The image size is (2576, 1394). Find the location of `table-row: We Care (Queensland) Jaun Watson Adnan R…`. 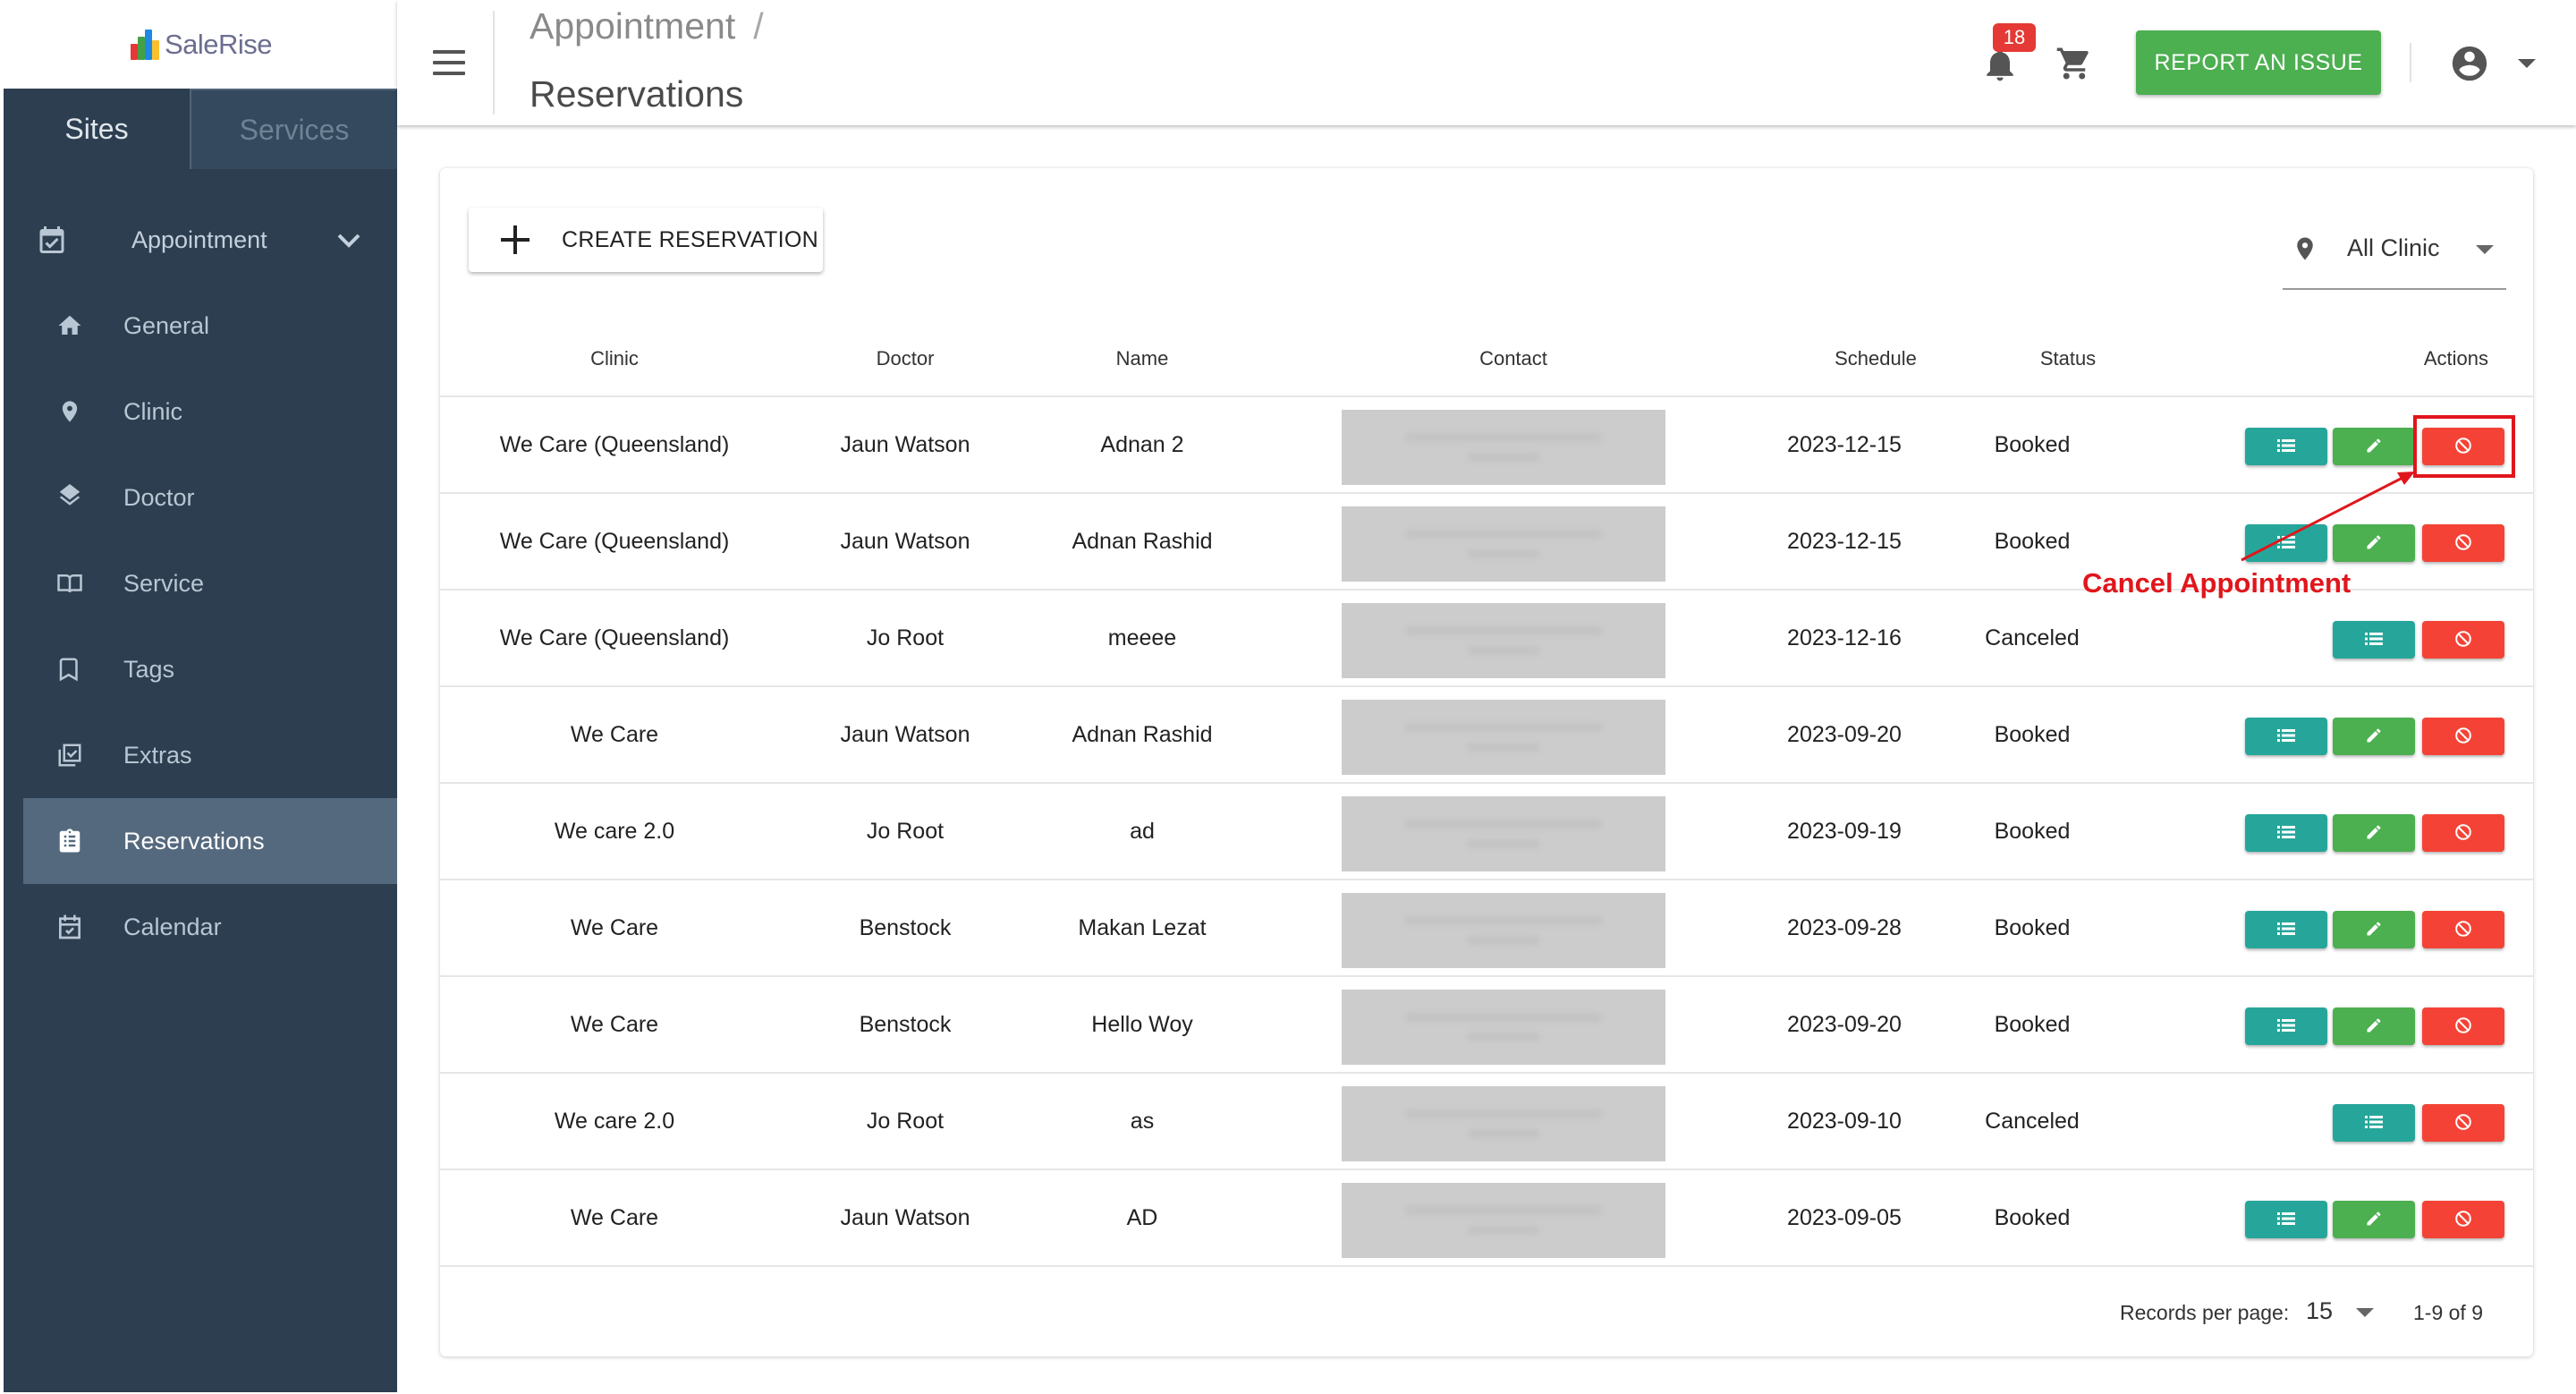

table-row: We Care (Queensland) Jaun Watson Adnan R… is located at coordinates (1486, 542).